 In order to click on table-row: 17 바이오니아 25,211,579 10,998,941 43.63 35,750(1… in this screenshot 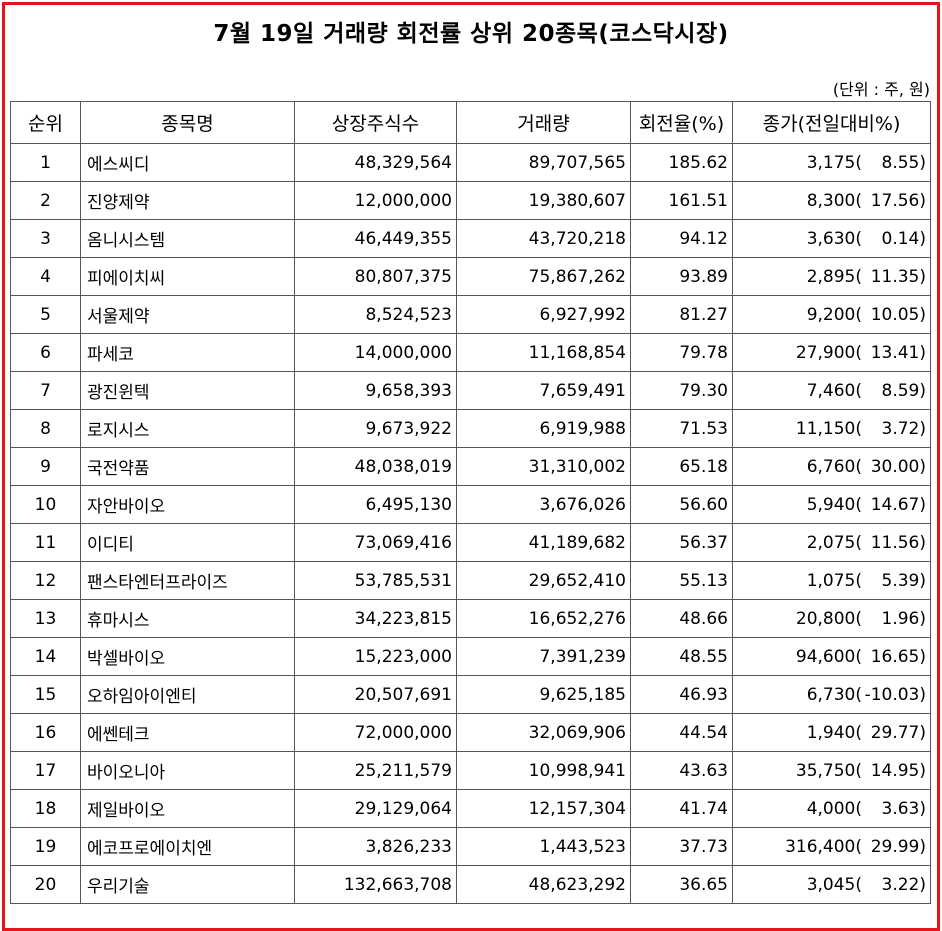, I will do `click(470, 770)`.